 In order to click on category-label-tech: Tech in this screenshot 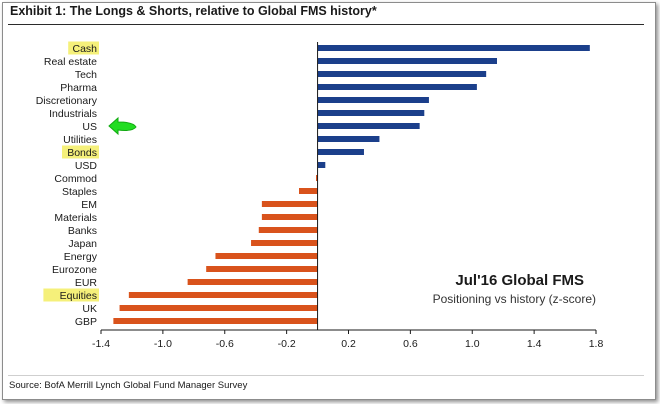, I will do `click(86, 75)`.